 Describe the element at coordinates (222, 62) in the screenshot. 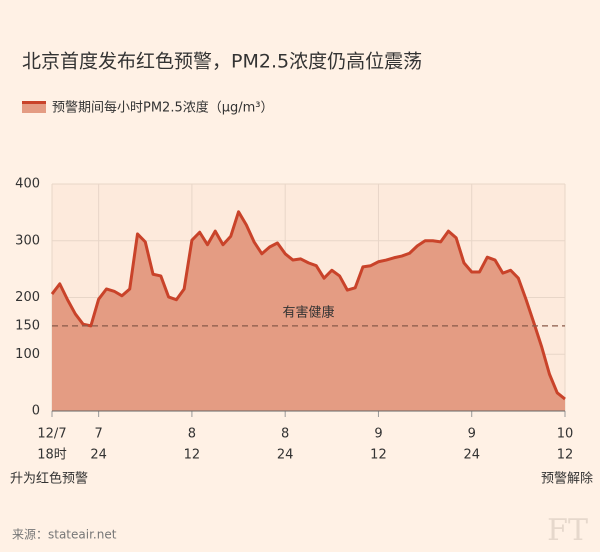

I see `chart-title: 北京首度发布红色预警，PM2.5浓度仍高位震荡` at that location.